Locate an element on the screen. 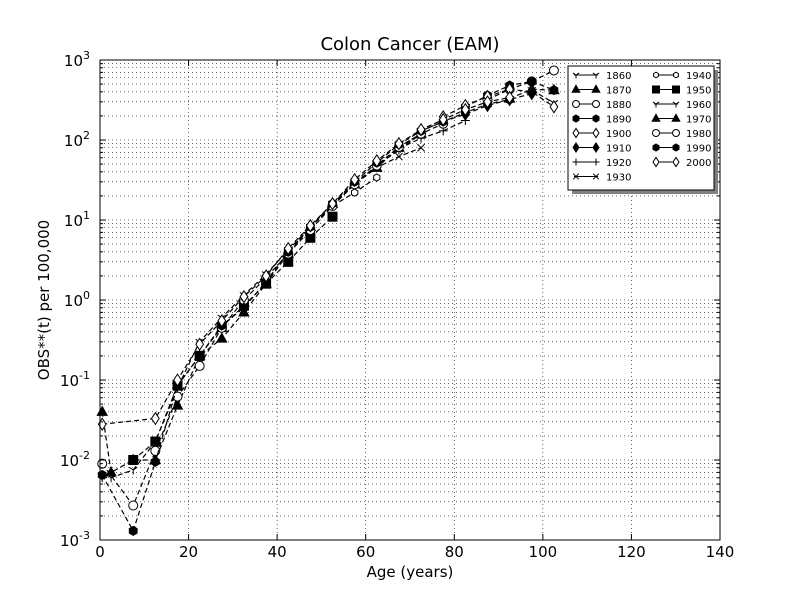  legend-entry-1860: 1860 is located at coordinates (601, 76).